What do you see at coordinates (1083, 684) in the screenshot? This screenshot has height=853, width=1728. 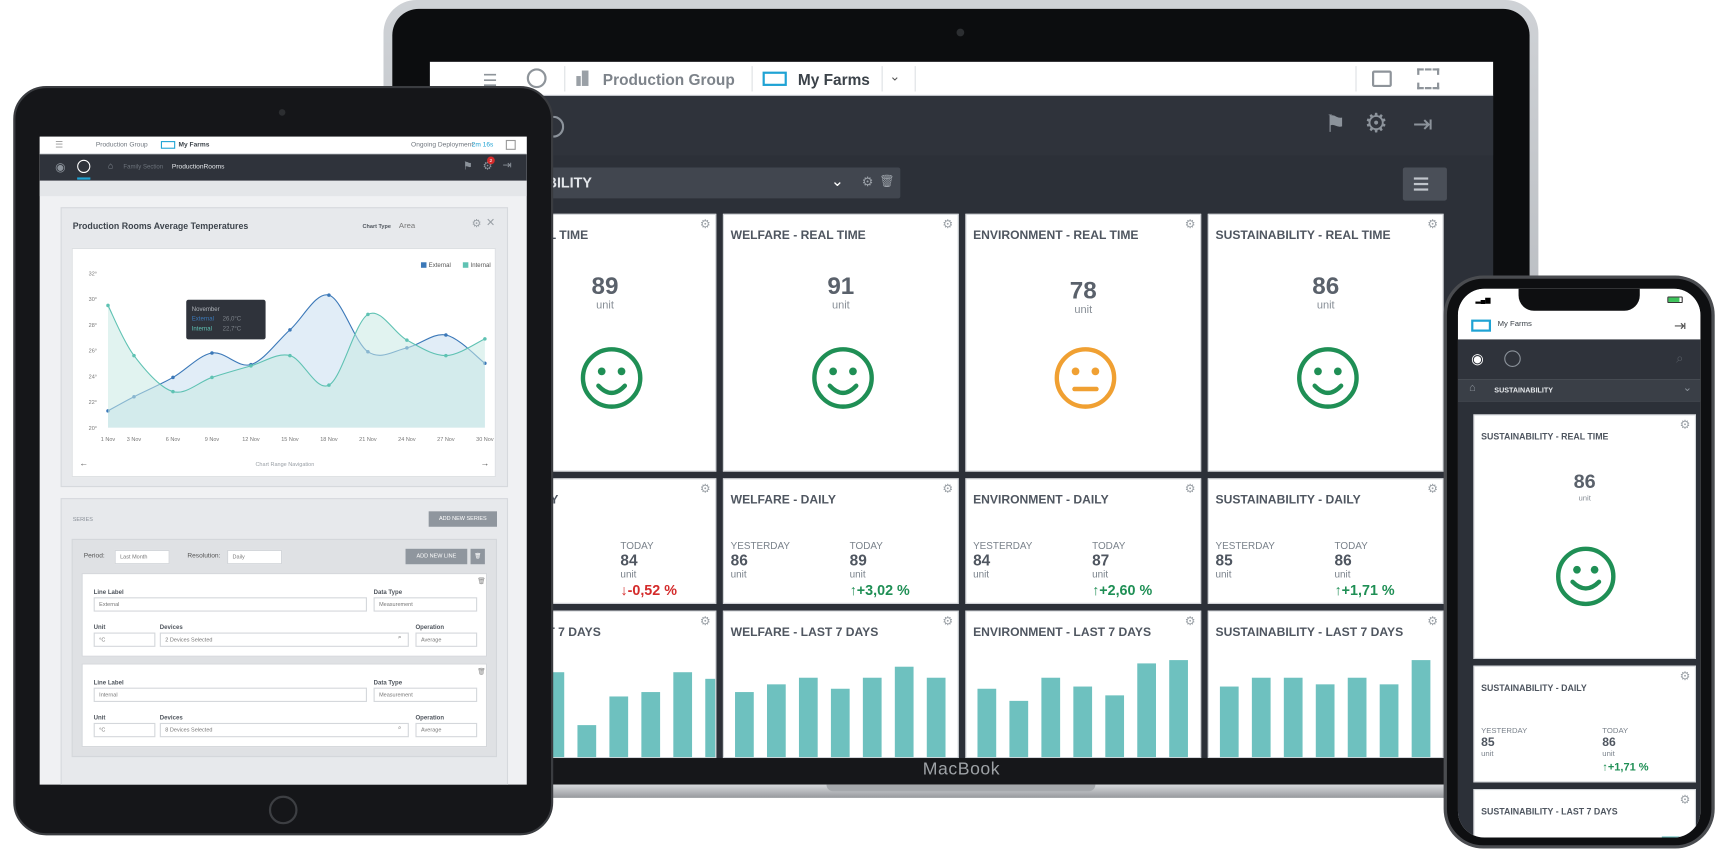 I see `weekly-card: ENVIRONMENT - LAST 7 DAYS ⚙` at bounding box center [1083, 684].